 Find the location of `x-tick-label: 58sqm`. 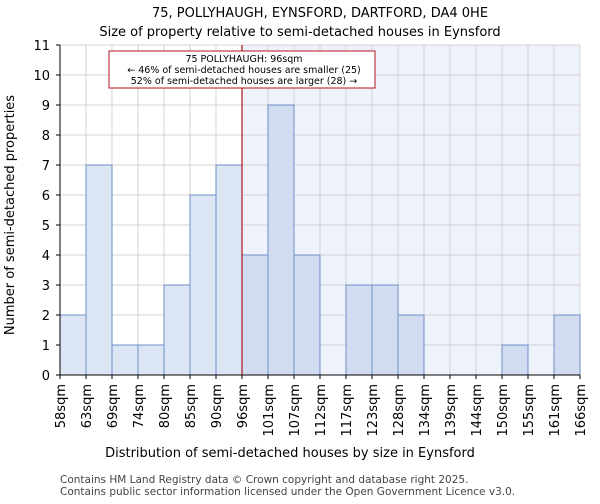

x-tick-label: 58sqm is located at coordinates (61, 406).